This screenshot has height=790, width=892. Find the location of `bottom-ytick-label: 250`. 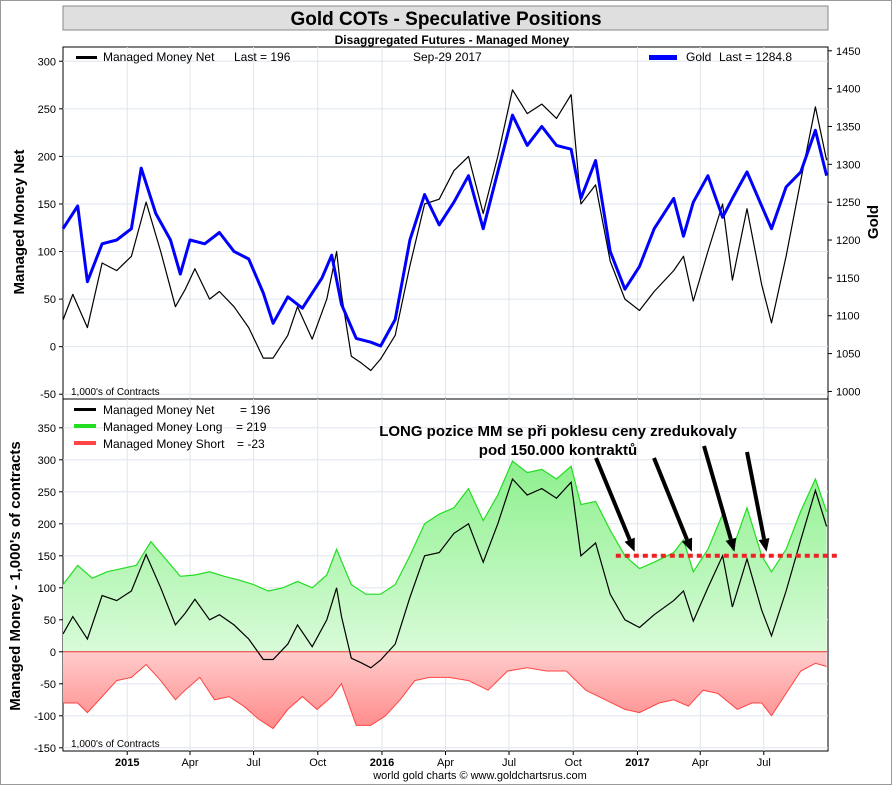

bottom-ytick-label: 250 is located at coordinates (47, 493).